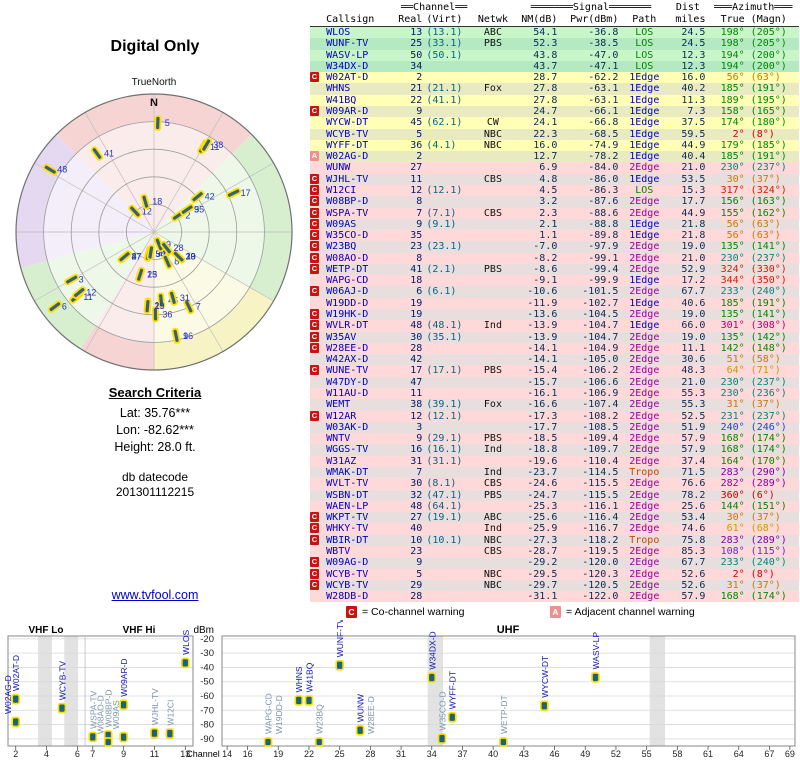 The image size is (800, 768). I want to click on callsign-link: WGGS-TV, so click(347, 450).